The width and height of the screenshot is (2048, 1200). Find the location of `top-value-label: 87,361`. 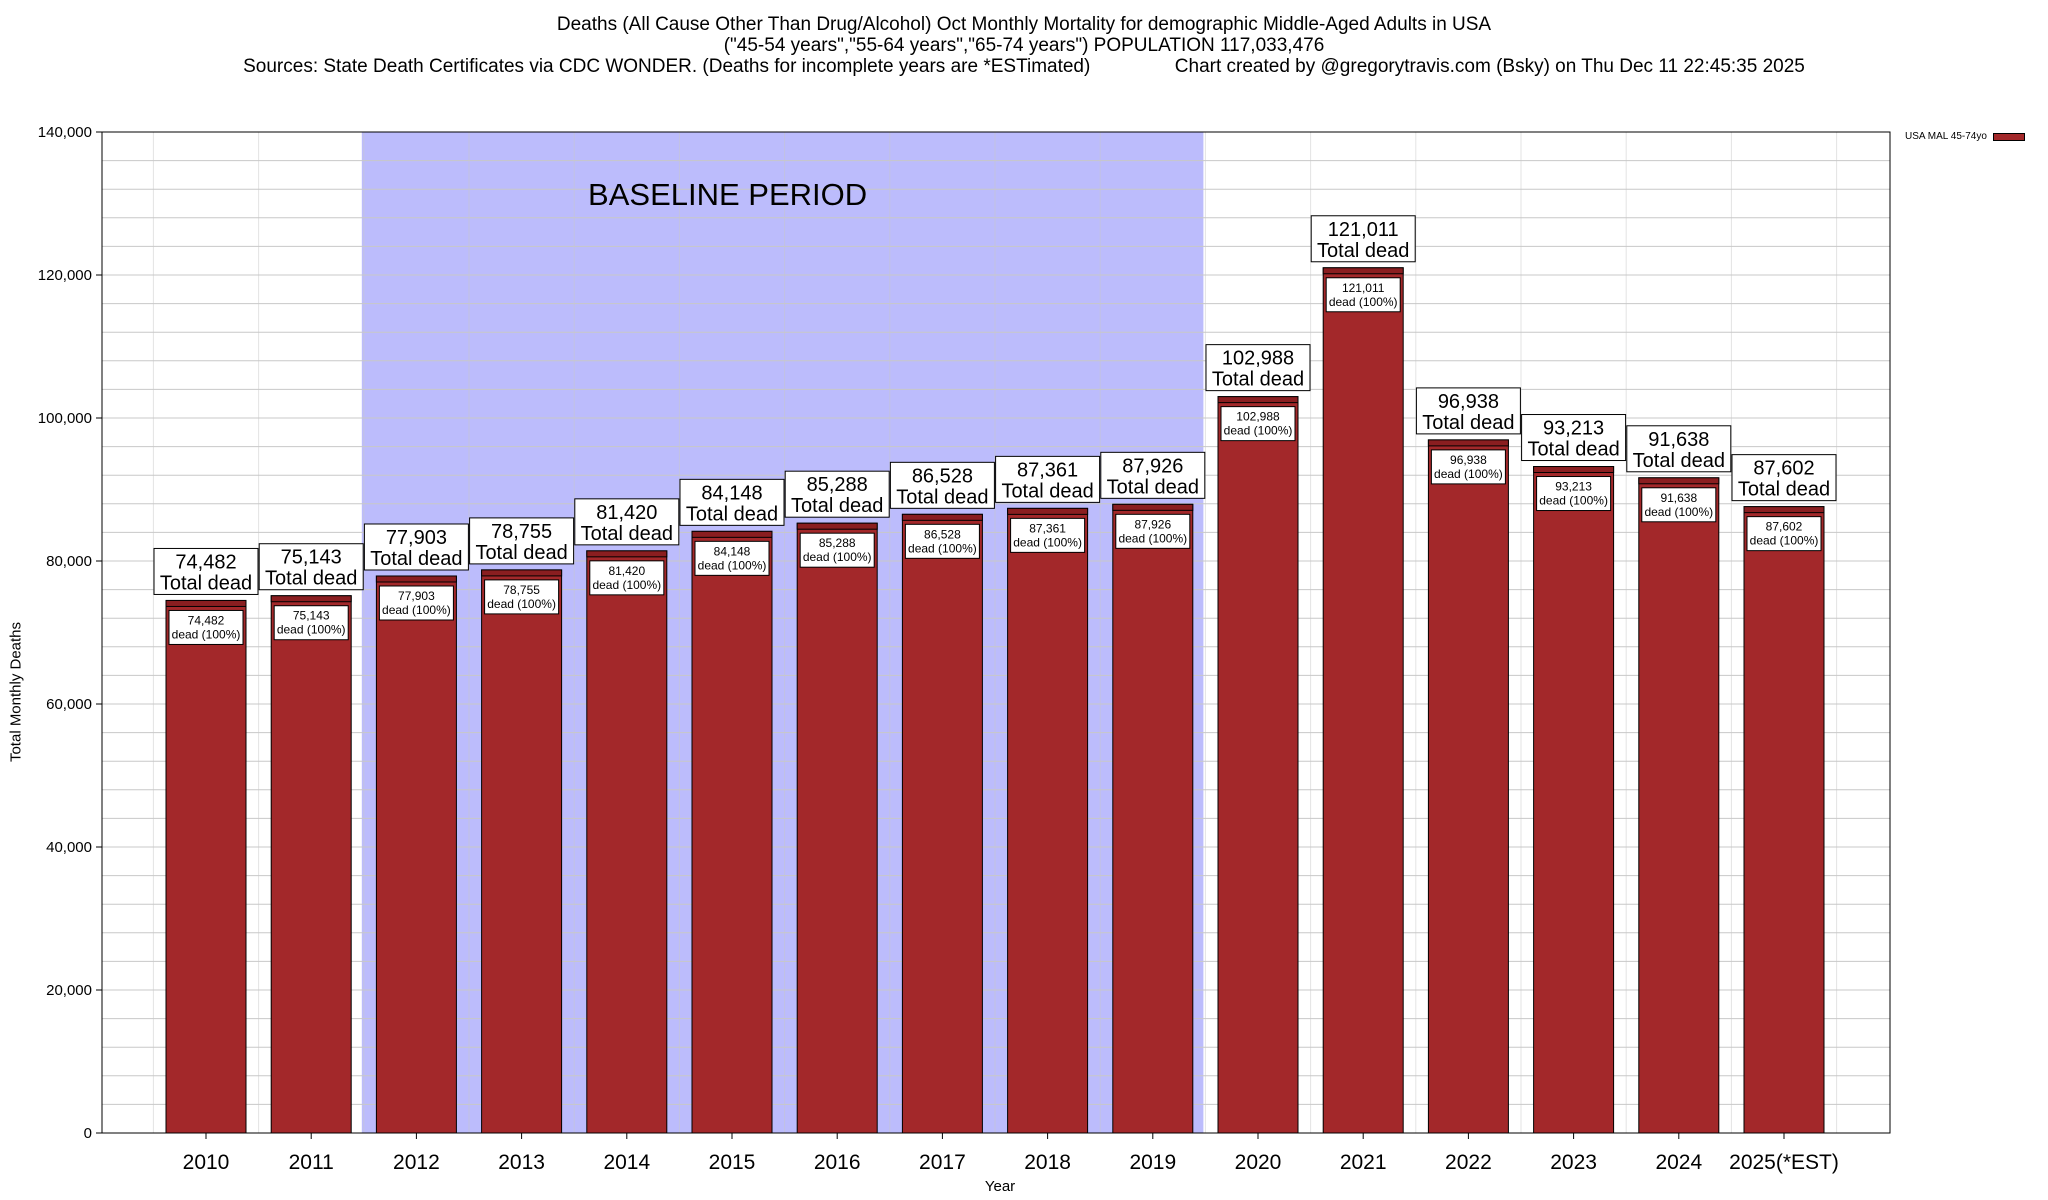

top-value-label: 87,361 is located at coordinates (1047, 470).